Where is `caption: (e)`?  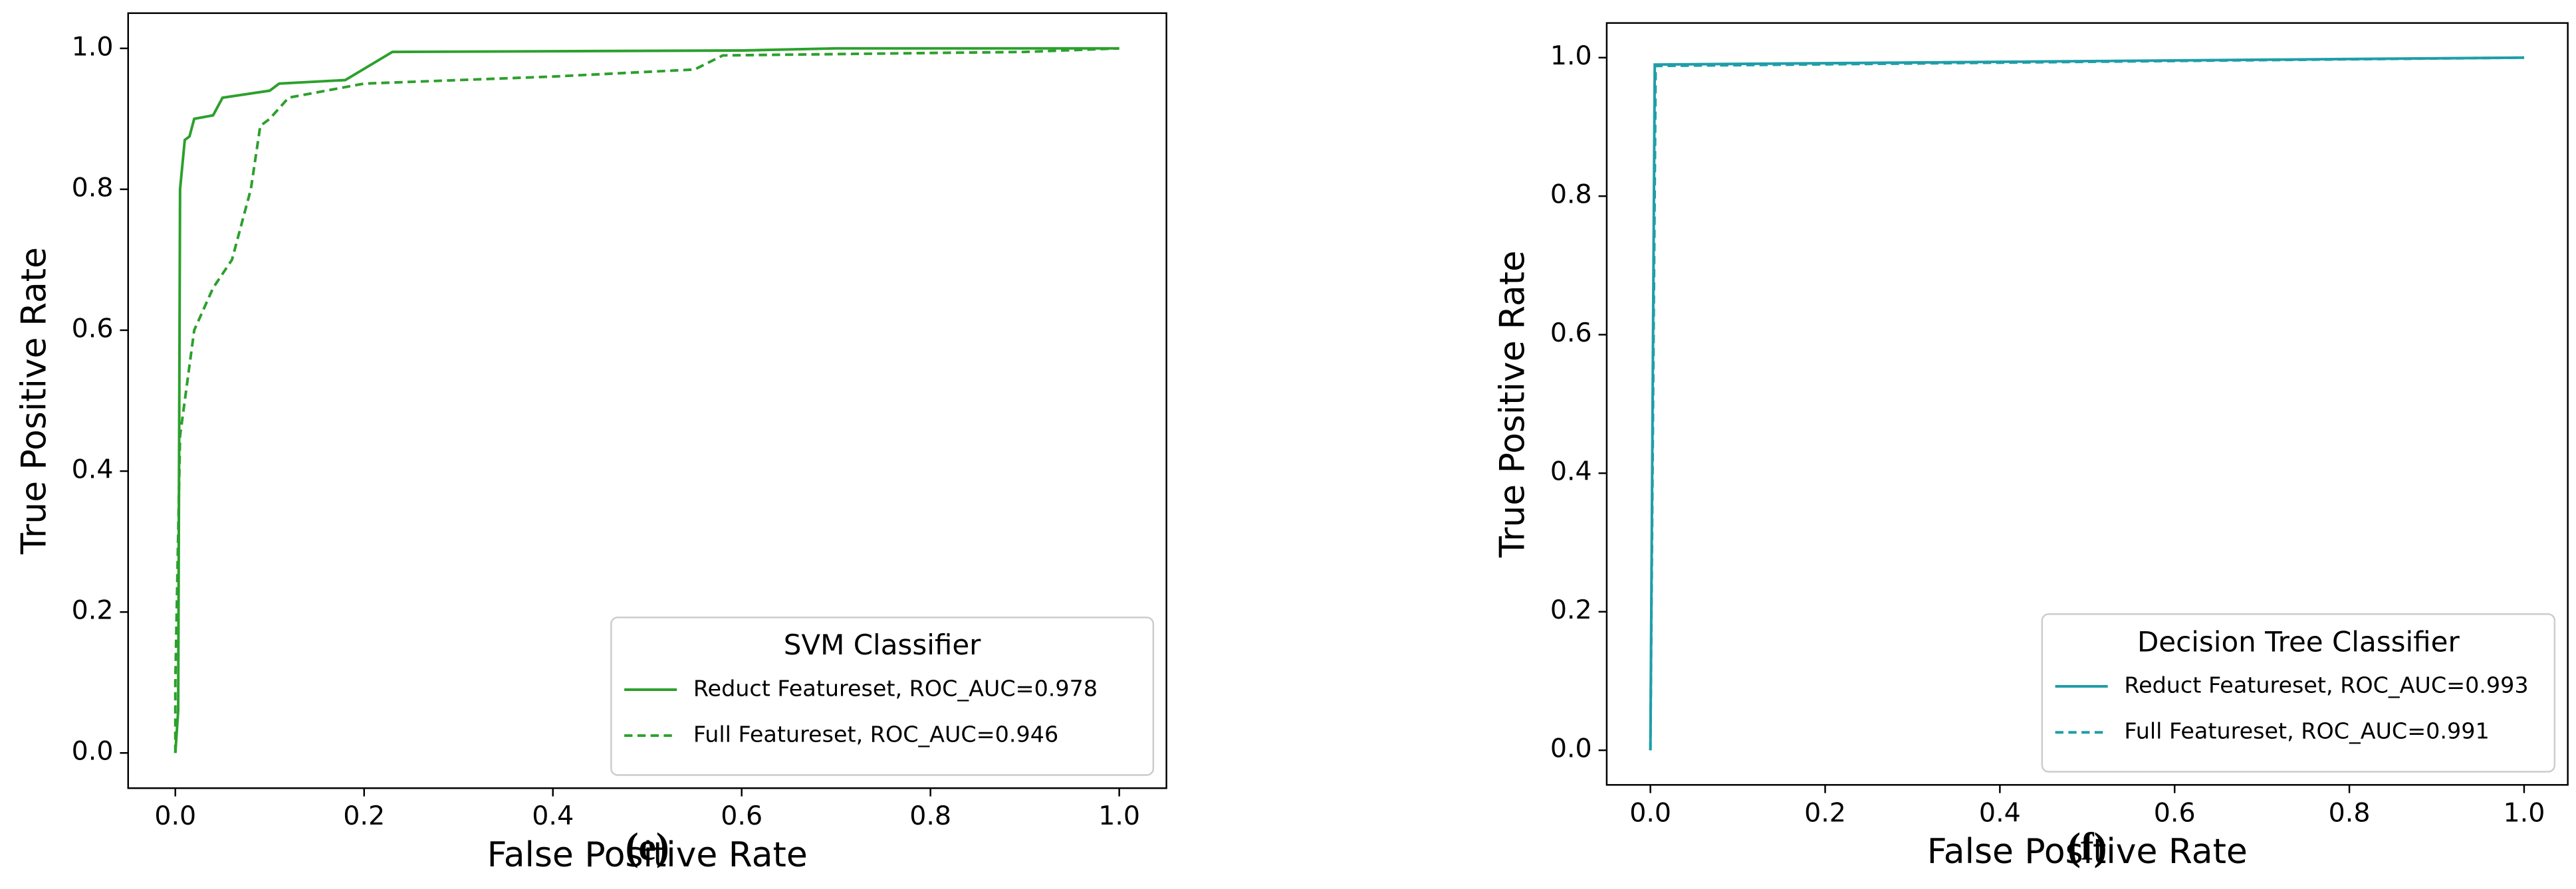
caption: (e) is located at coordinates (647, 846).